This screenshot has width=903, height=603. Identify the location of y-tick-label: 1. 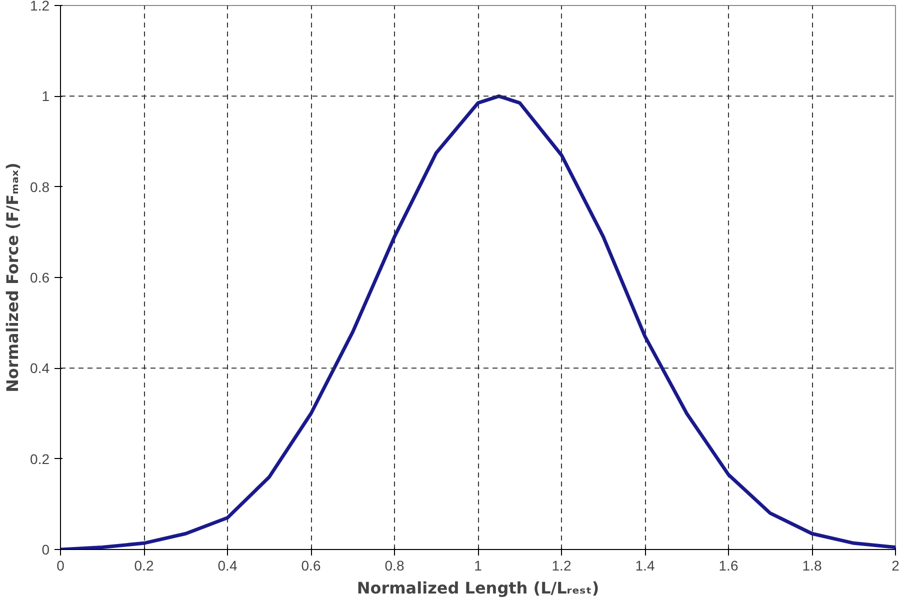
(46, 96).